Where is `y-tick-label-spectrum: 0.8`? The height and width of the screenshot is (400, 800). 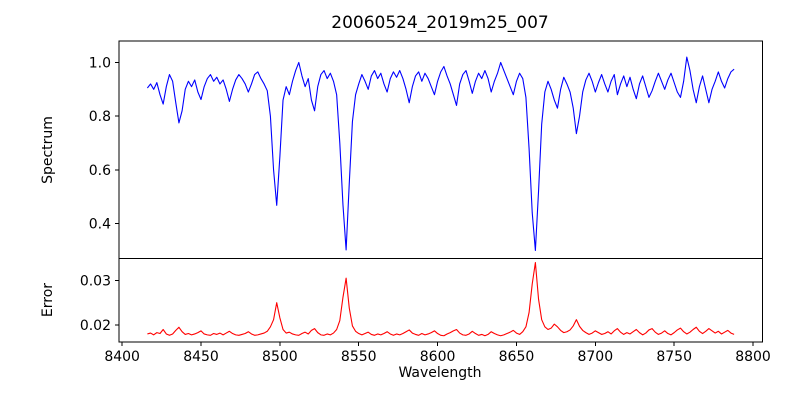 y-tick-label-spectrum: 0.8 is located at coordinates (100, 117).